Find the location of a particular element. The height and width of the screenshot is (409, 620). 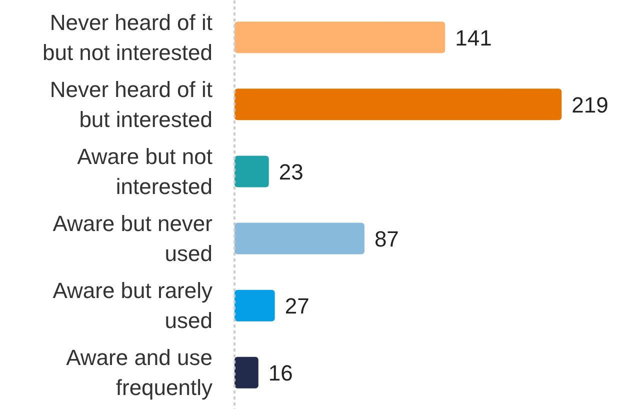

y-tick-label: Aware but never used is located at coordinates (132, 238).